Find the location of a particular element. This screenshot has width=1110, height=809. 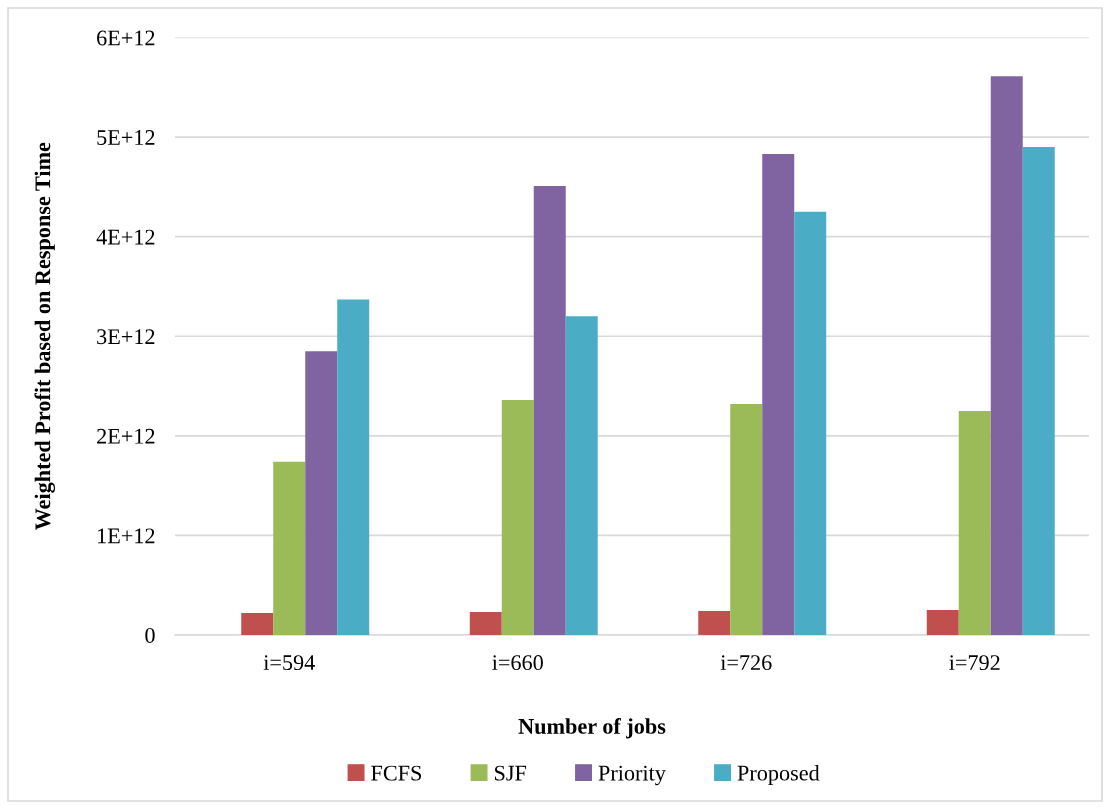

y-tick-label: 0 is located at coordinates (150, 635).